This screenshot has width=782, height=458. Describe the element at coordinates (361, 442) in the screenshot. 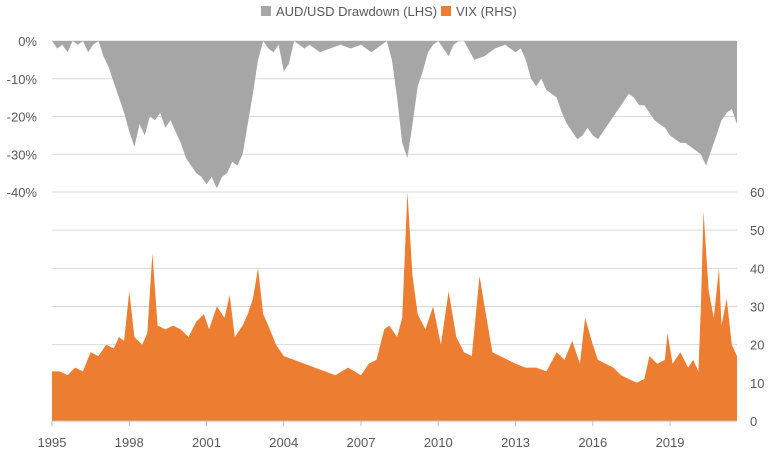

I see `x-tick-label: 2007` at that location.